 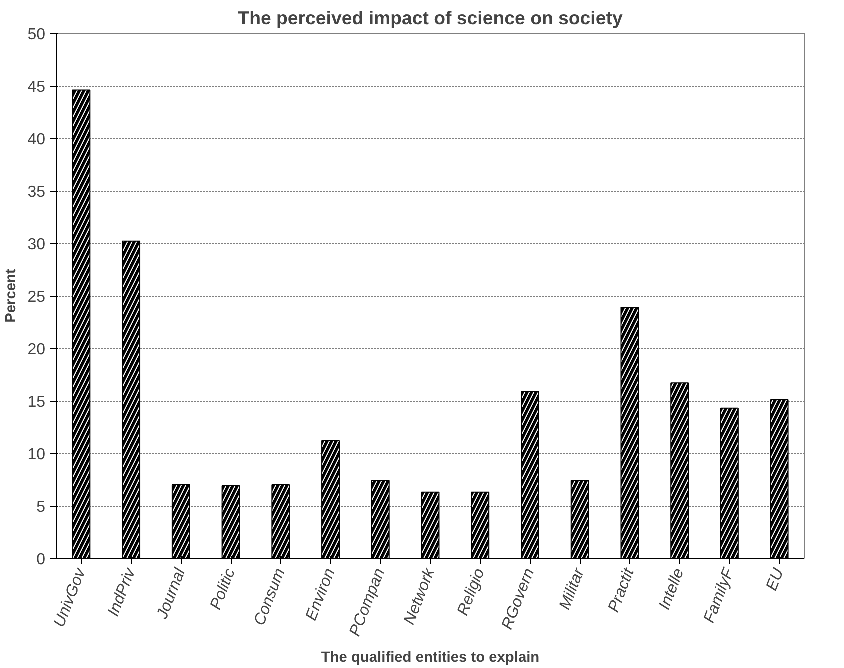 What do you see at coordinates (37, 245) in the screenshot?
I see `y-tick-label: 30` at bounding box center [37, 245].